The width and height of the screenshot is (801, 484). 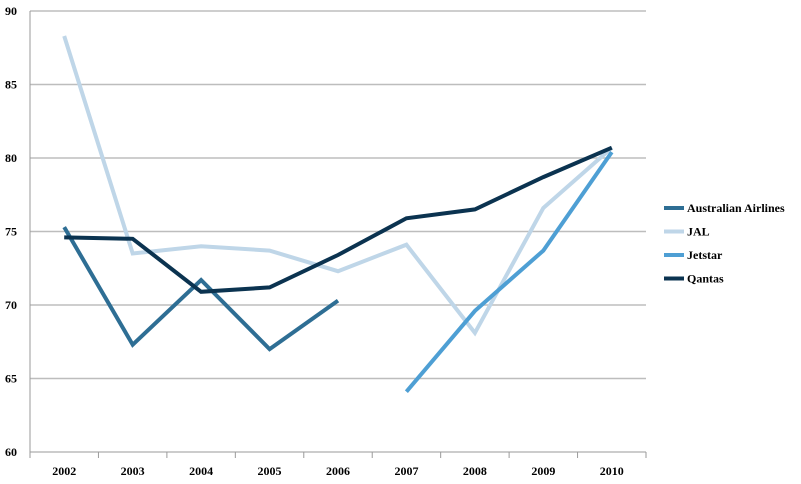 I want to click on x-tick-label-2009: 2009, so click(x=543, y=471).